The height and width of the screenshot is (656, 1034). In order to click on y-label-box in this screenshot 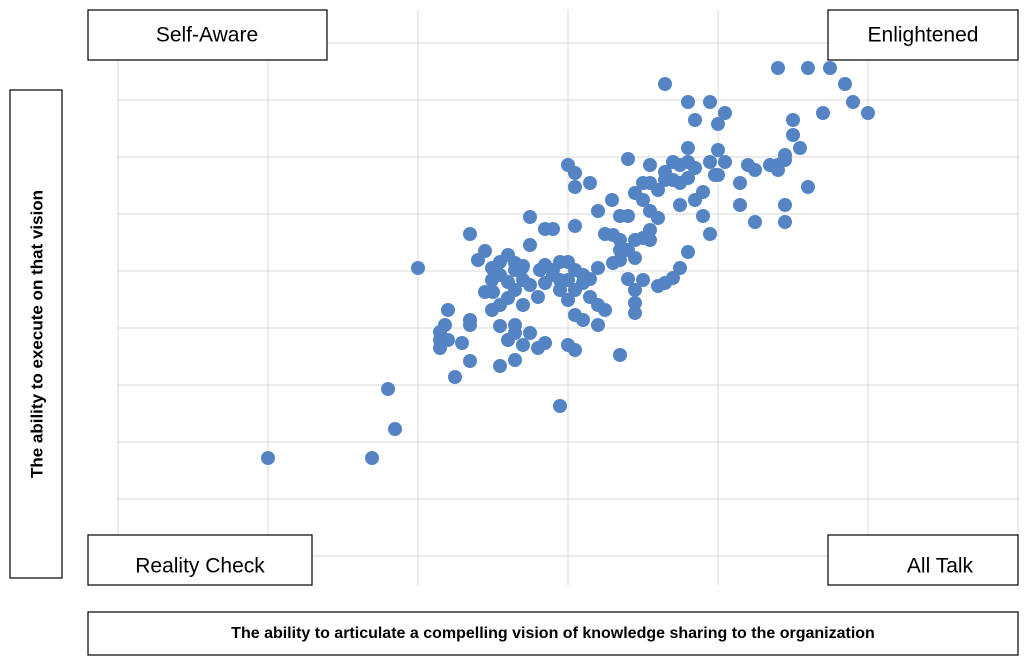, I will do `click(36, 334)`.